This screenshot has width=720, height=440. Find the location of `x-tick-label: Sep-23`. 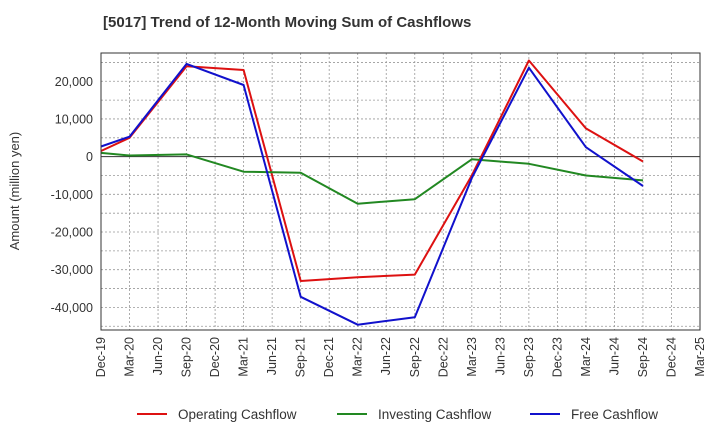

x-tick-label: Sep-23 is located at coordinates (529, 357).